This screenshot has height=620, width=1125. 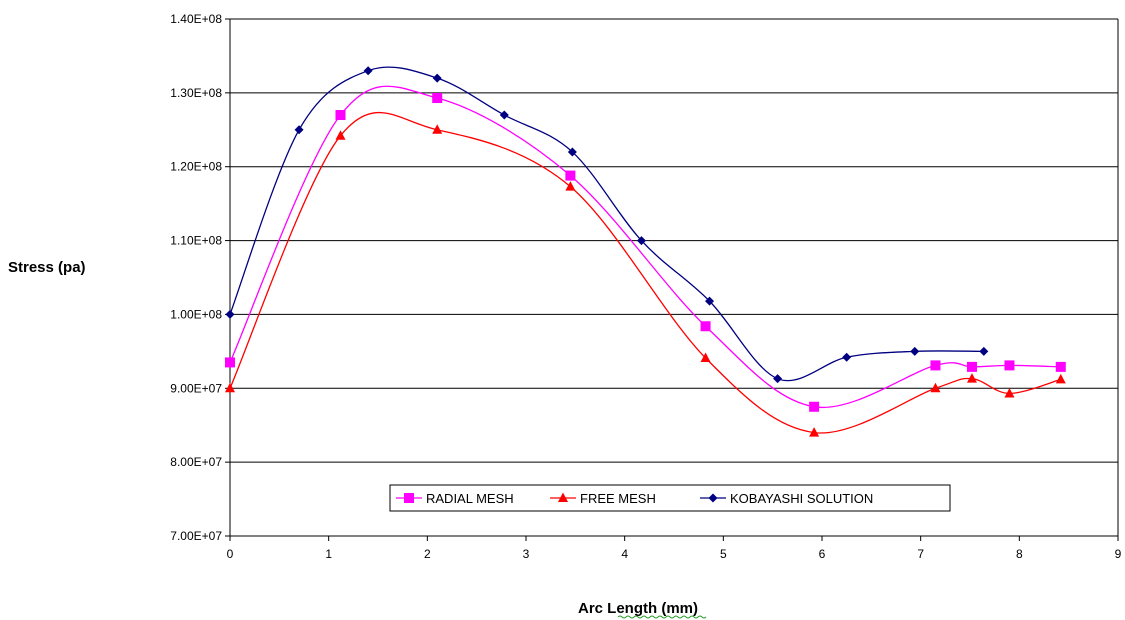 What do you see at coordinates (196, 241) in the screenshot?
I see `y-tick-label: 1.10E+08` at bounding box center [196, 241].